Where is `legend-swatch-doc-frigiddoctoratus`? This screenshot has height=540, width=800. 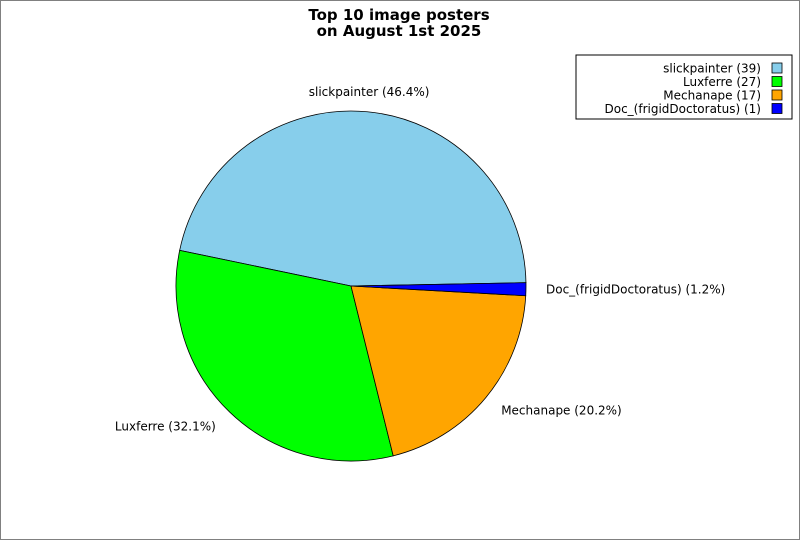 legend-swatch-doc-frigiddoctoratus is located at coordinates (777, 108).